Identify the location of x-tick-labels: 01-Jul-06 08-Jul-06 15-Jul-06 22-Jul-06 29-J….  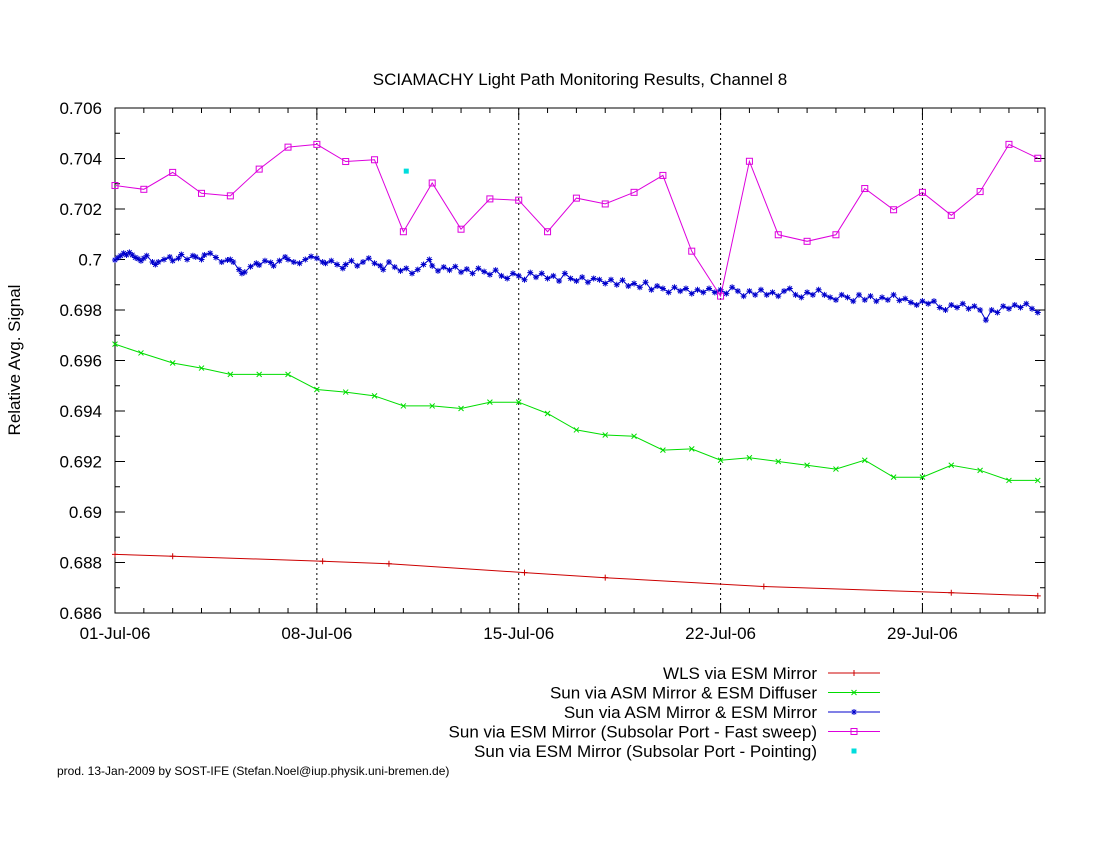
(519, 633).